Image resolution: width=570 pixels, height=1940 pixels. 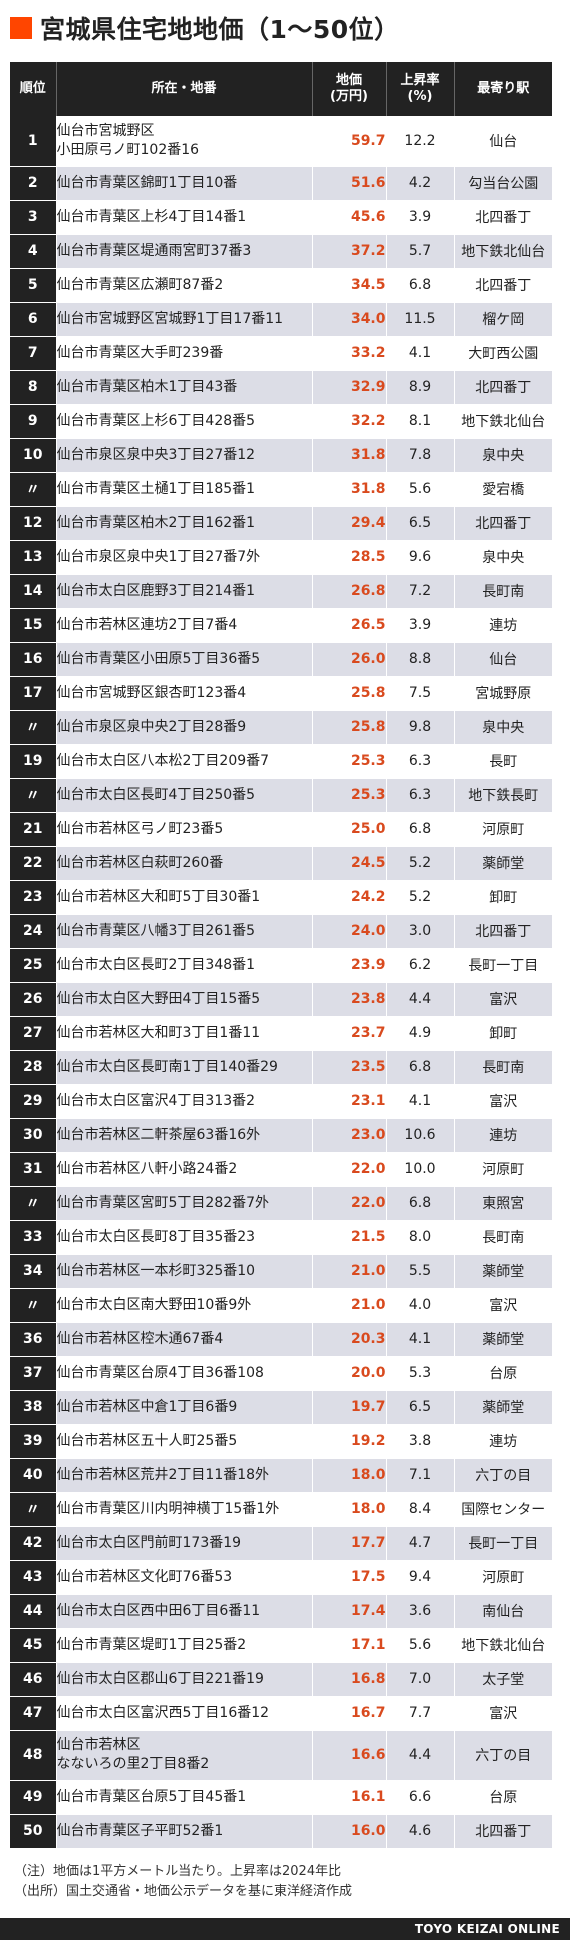 What do you see at coordinates (33, 1475) in the screenshot?
I see `rank-cell: 40` at bounding box center [33, 1475].